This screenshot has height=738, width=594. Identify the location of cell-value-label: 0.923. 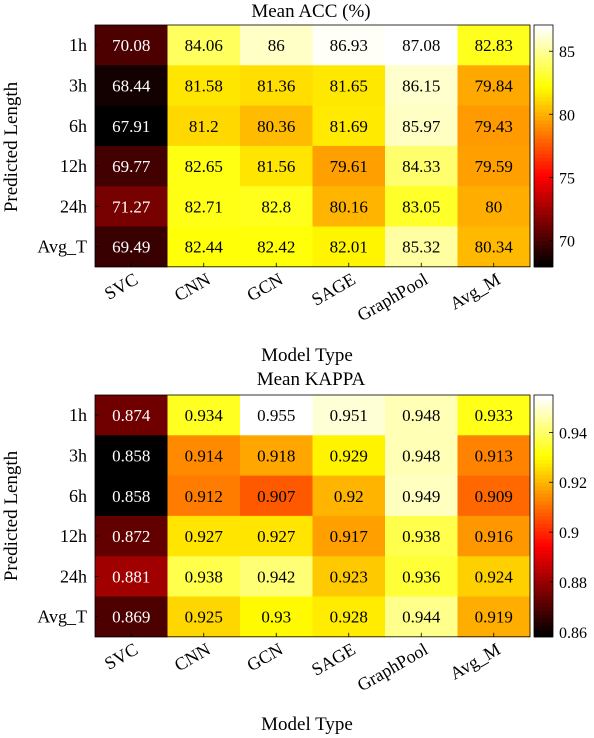
(349, 576).